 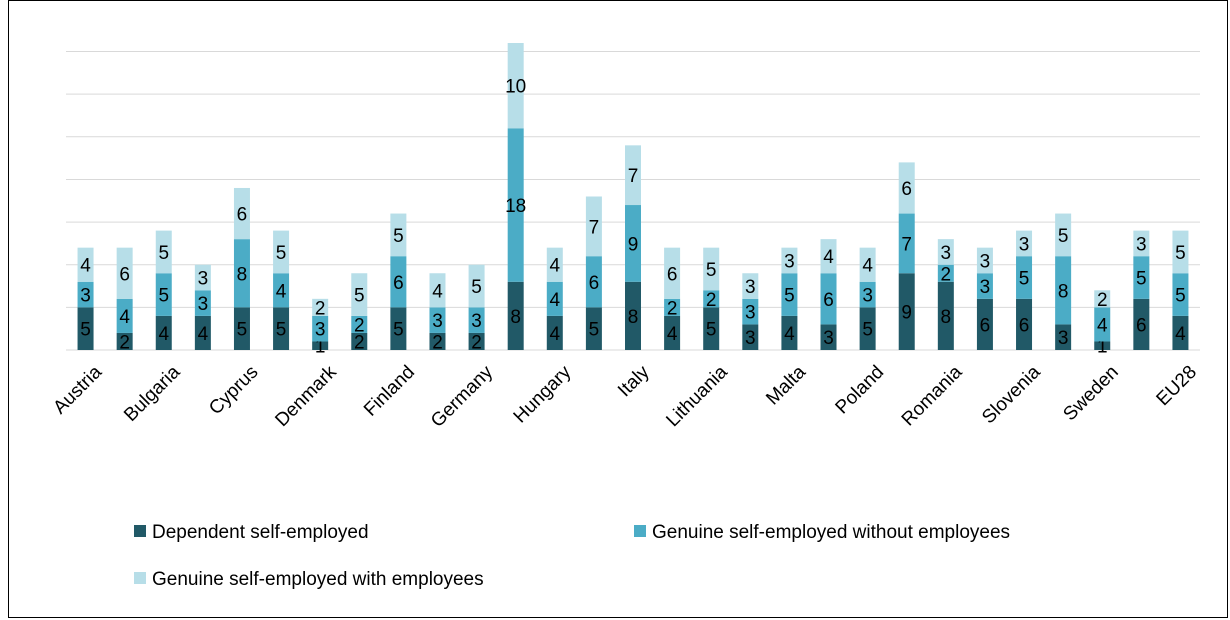 What do you see at coordinates (640, 531) in the screenshot?
I see `legend-swatch` at bounding box center [640, 531].